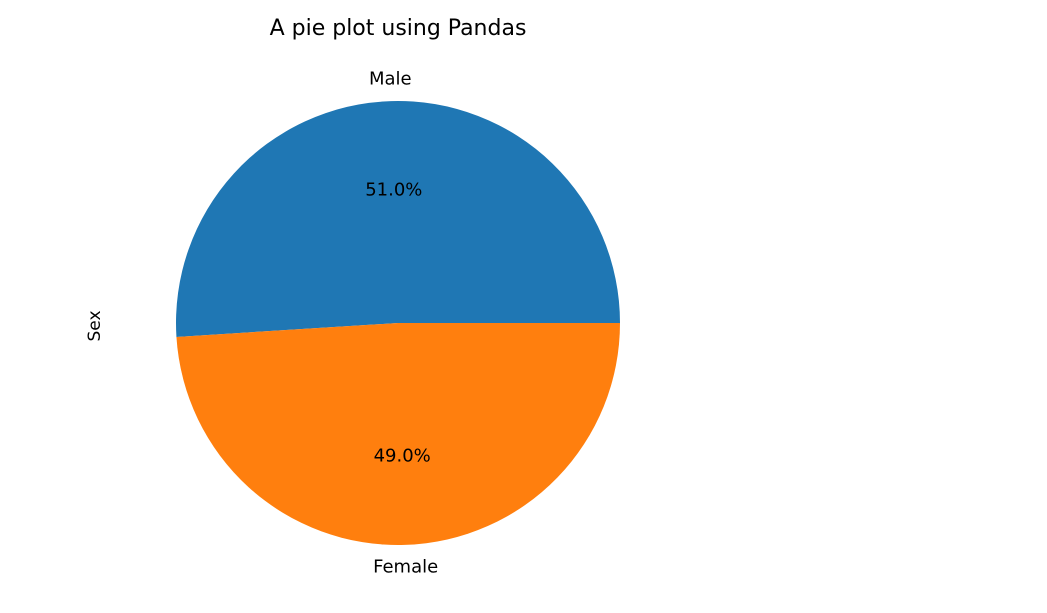 Image resolution: width=1047 pixels, height=613 pixels. Describe the element at coordinates (95, 325) in the screenshot. I see `y-axis-label: Sex` at that location.